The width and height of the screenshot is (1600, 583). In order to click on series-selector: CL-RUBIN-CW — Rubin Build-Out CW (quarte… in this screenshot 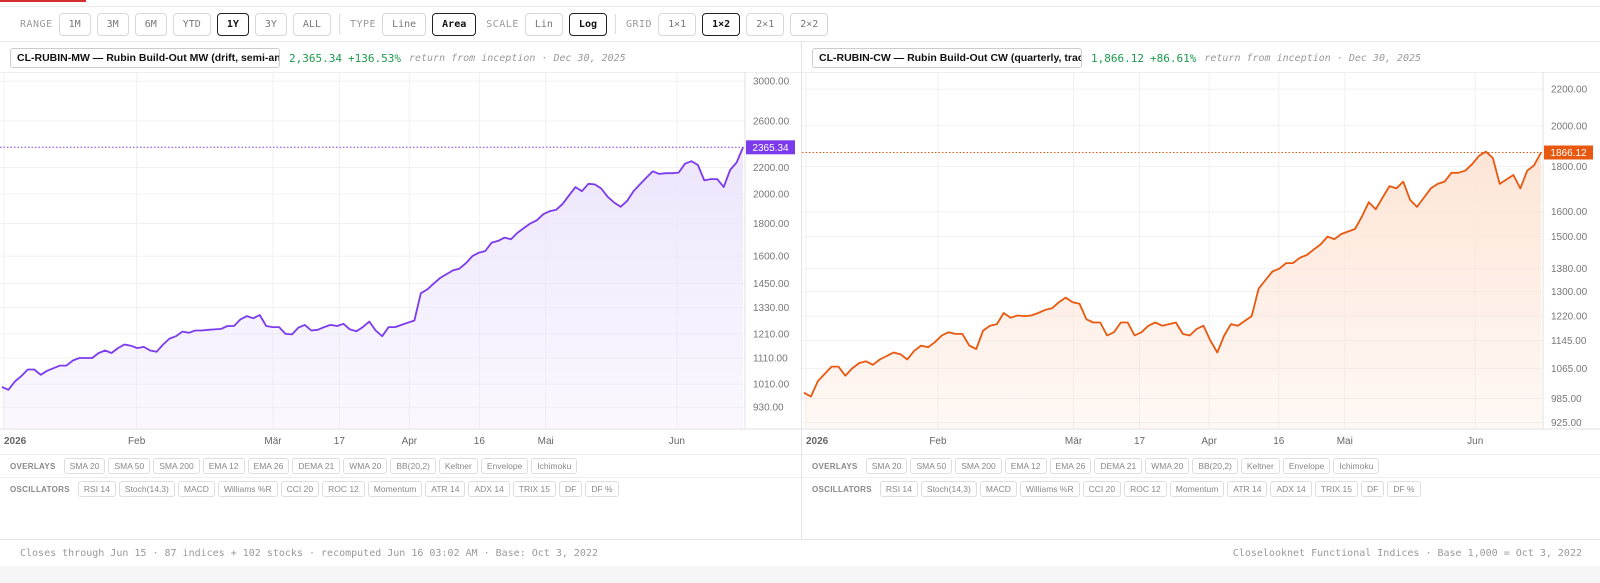, I will do `click(947, 58)`.